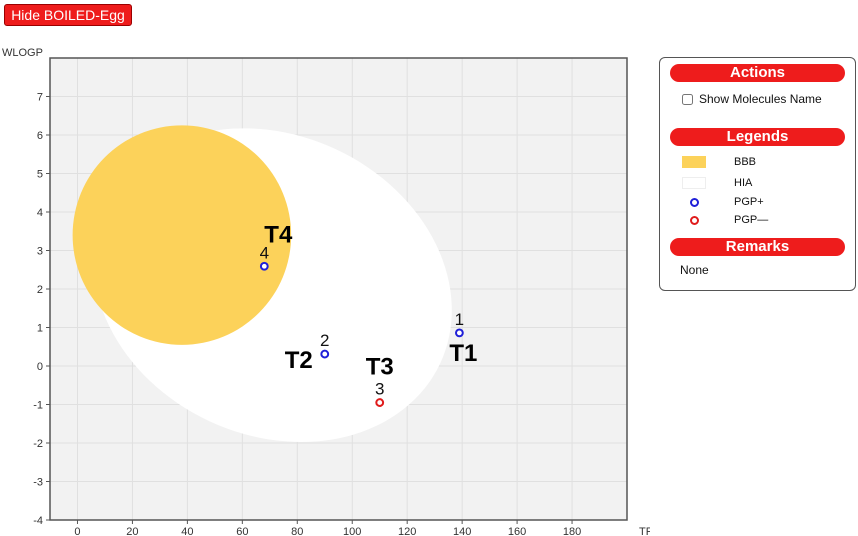 The image size is (858, 536). What do you see at coordinates (694, 220) in the screenshot?
I see `pgp-minus-circle-icon` at bounding box center [694, 220].